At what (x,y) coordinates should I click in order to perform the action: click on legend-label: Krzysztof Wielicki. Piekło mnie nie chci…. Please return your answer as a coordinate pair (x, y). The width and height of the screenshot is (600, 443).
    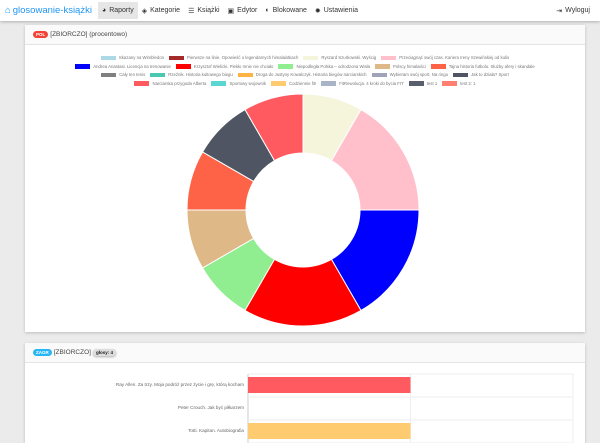
    Looking at the image, I should click on (233, 66).